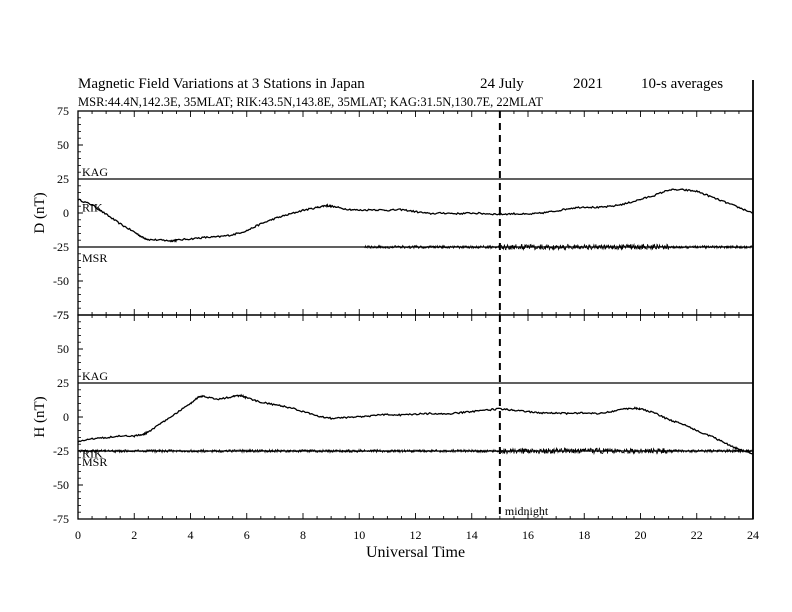 This screenshot has width=792, height=612. Describe the element at coordinates (588, 84) in the screenshot. I see `chart-year: 2021` at that location.